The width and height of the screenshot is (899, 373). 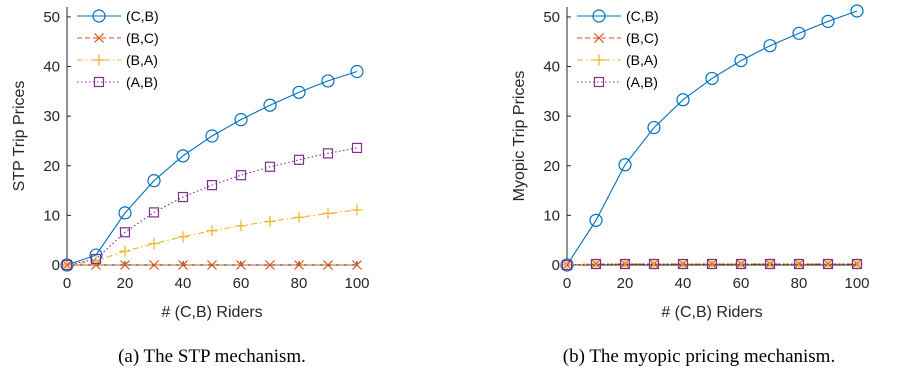 I want to click on y-tick-label: 50, so click(x=51, y=17).